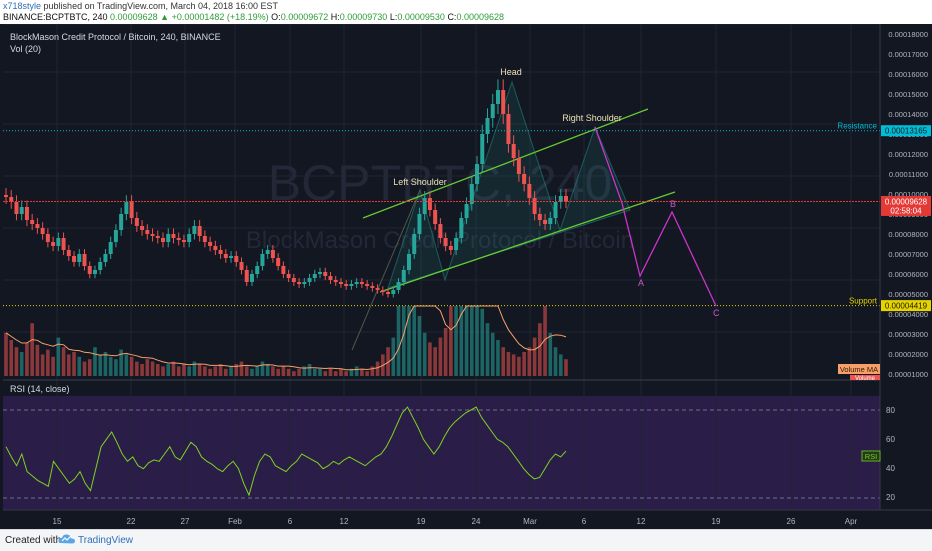  Describe the element at coordinates (220, 17) in the screenshot. I see `price-change: +0.00001482 (+18.19%)` at that location.